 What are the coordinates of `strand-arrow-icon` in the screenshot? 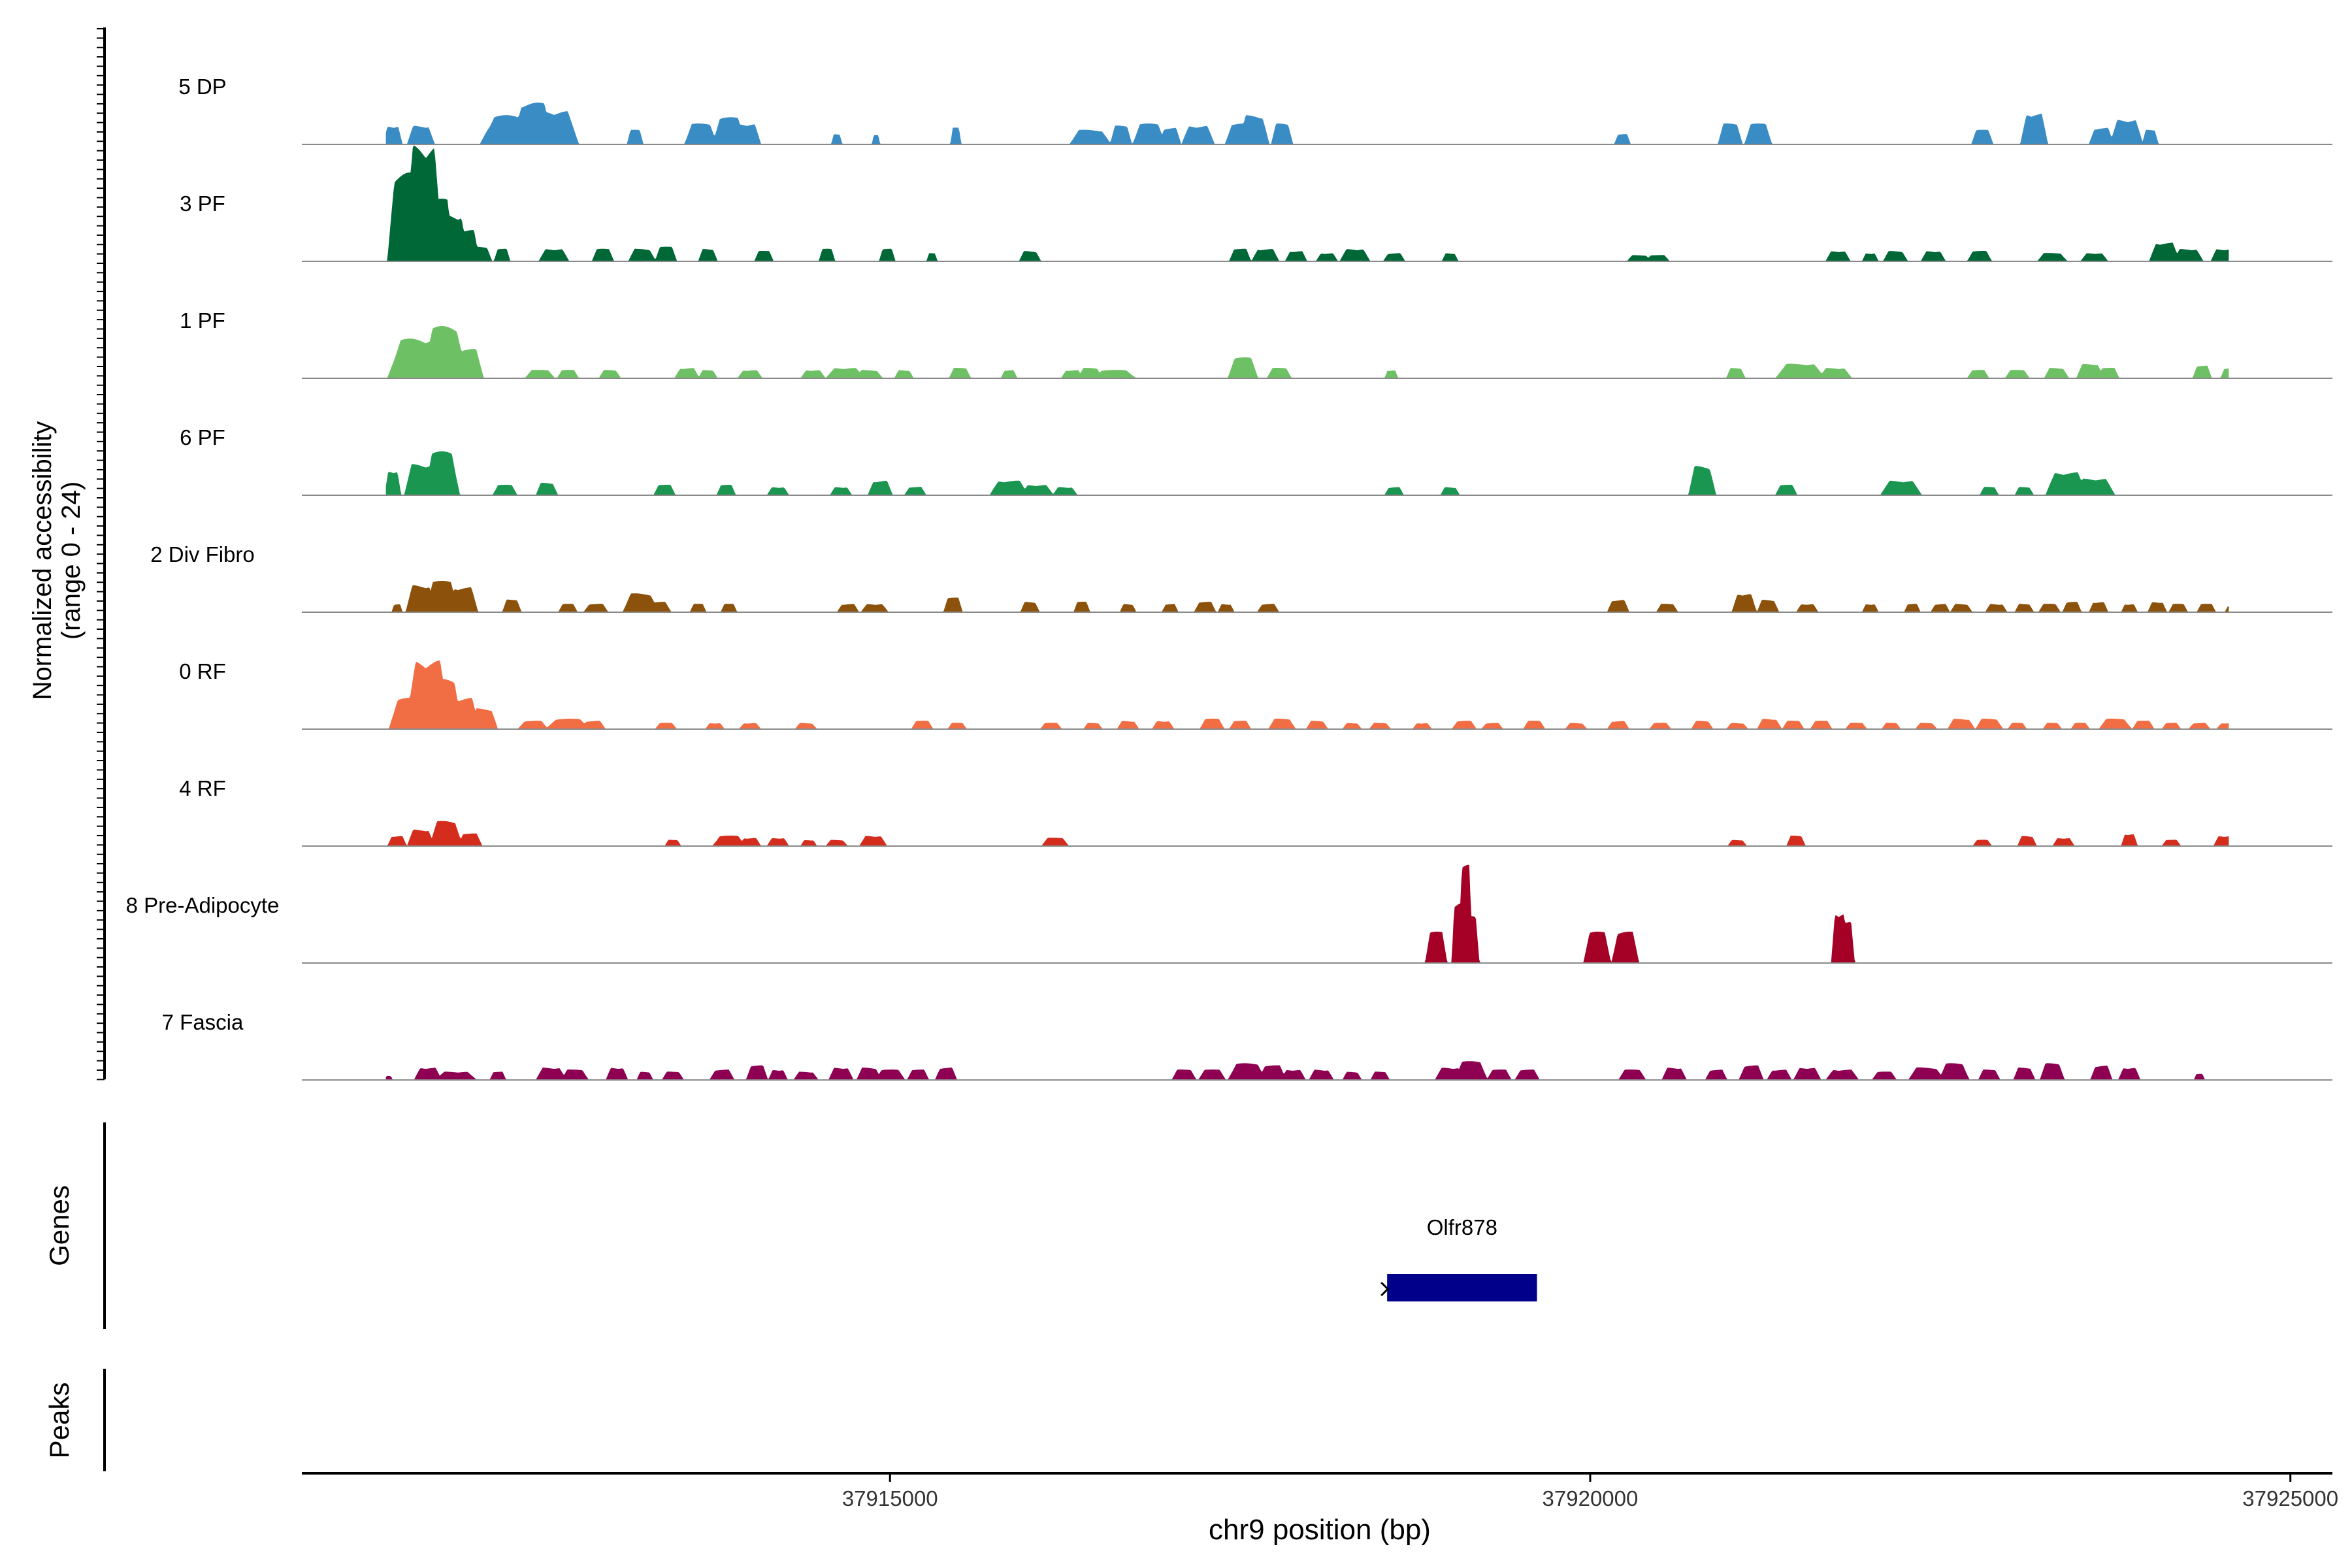 It's located at (1385, 1289).